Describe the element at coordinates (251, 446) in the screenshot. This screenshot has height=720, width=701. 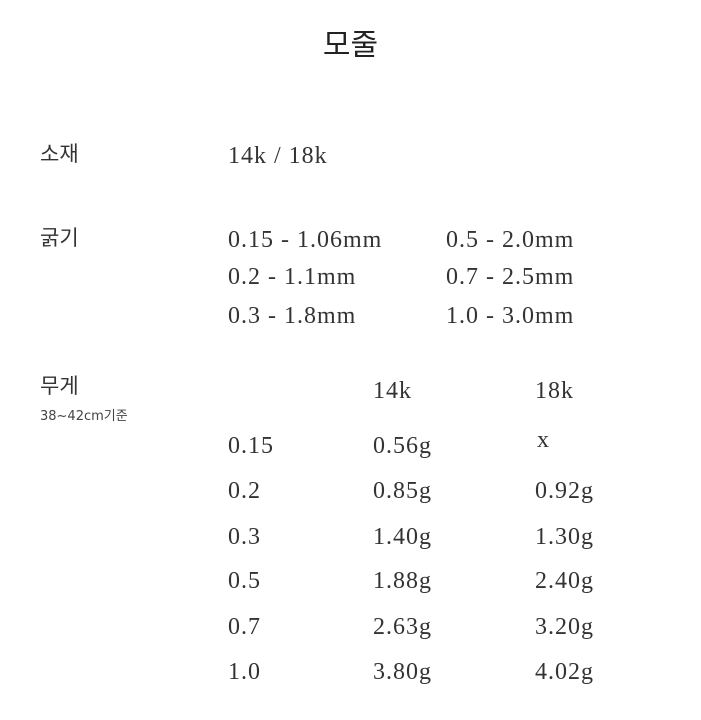
I see `weight-size: 0.15` at that location.